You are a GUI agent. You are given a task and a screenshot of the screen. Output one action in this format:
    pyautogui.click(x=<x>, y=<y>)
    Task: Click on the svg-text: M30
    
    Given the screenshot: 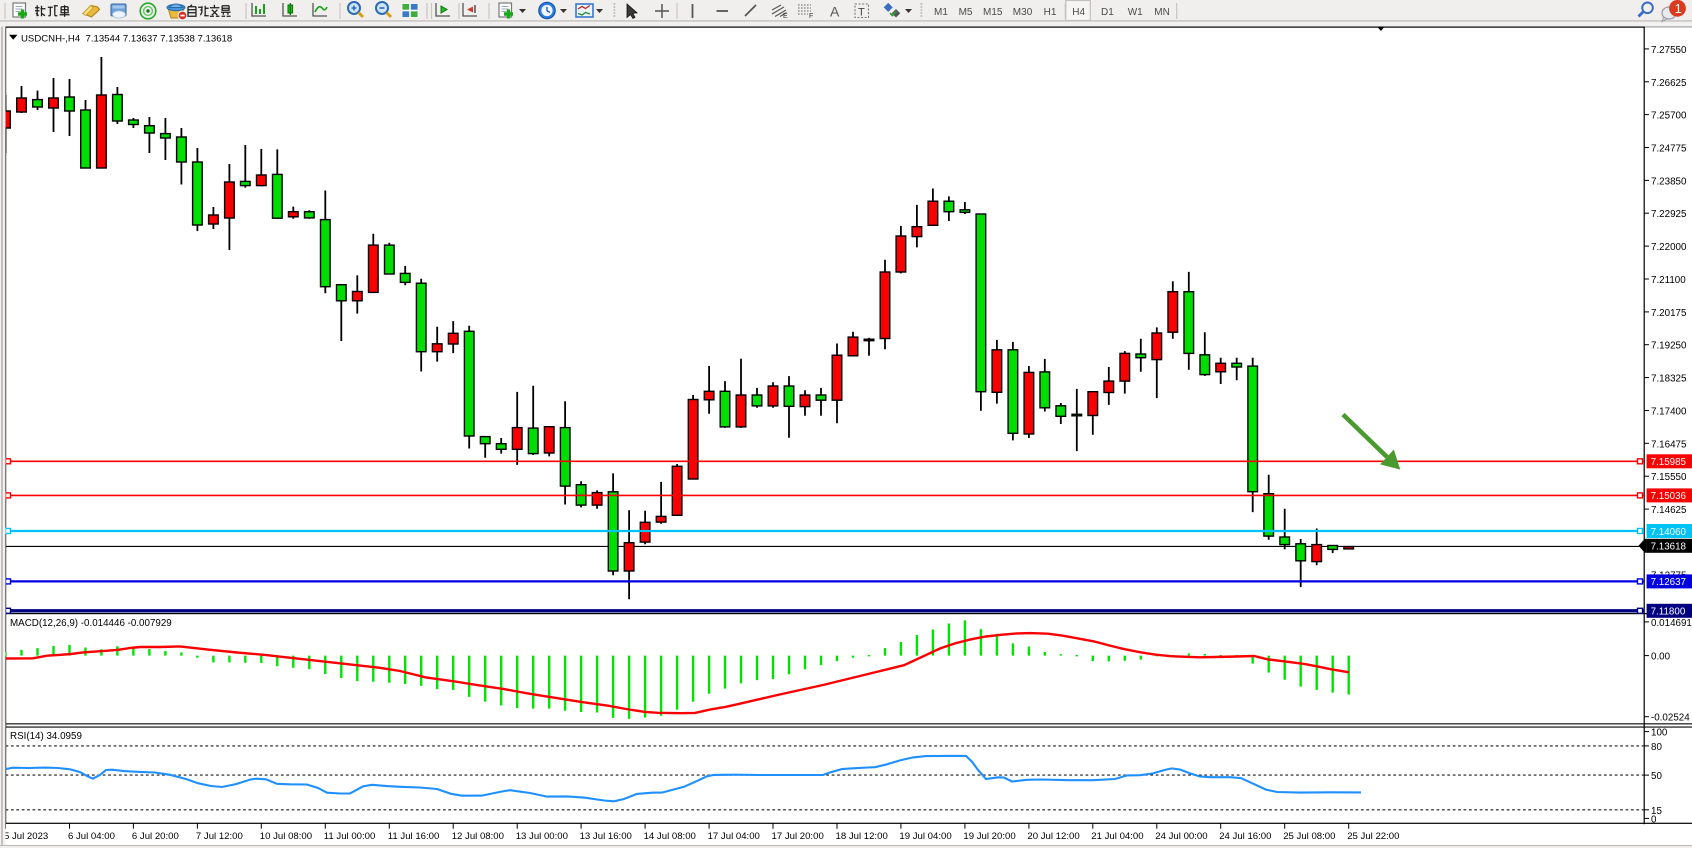 What is the action you would take?
    pyautogui.click(x=1023, y=12)
    